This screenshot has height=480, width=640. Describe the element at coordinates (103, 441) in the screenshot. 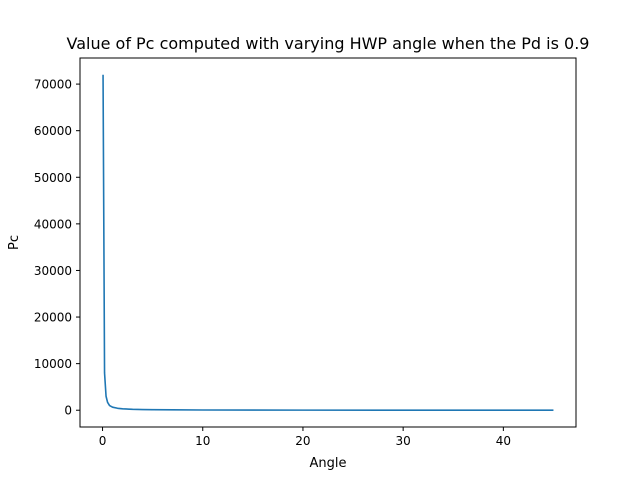

I see `x-tick-label: 0` at that location.